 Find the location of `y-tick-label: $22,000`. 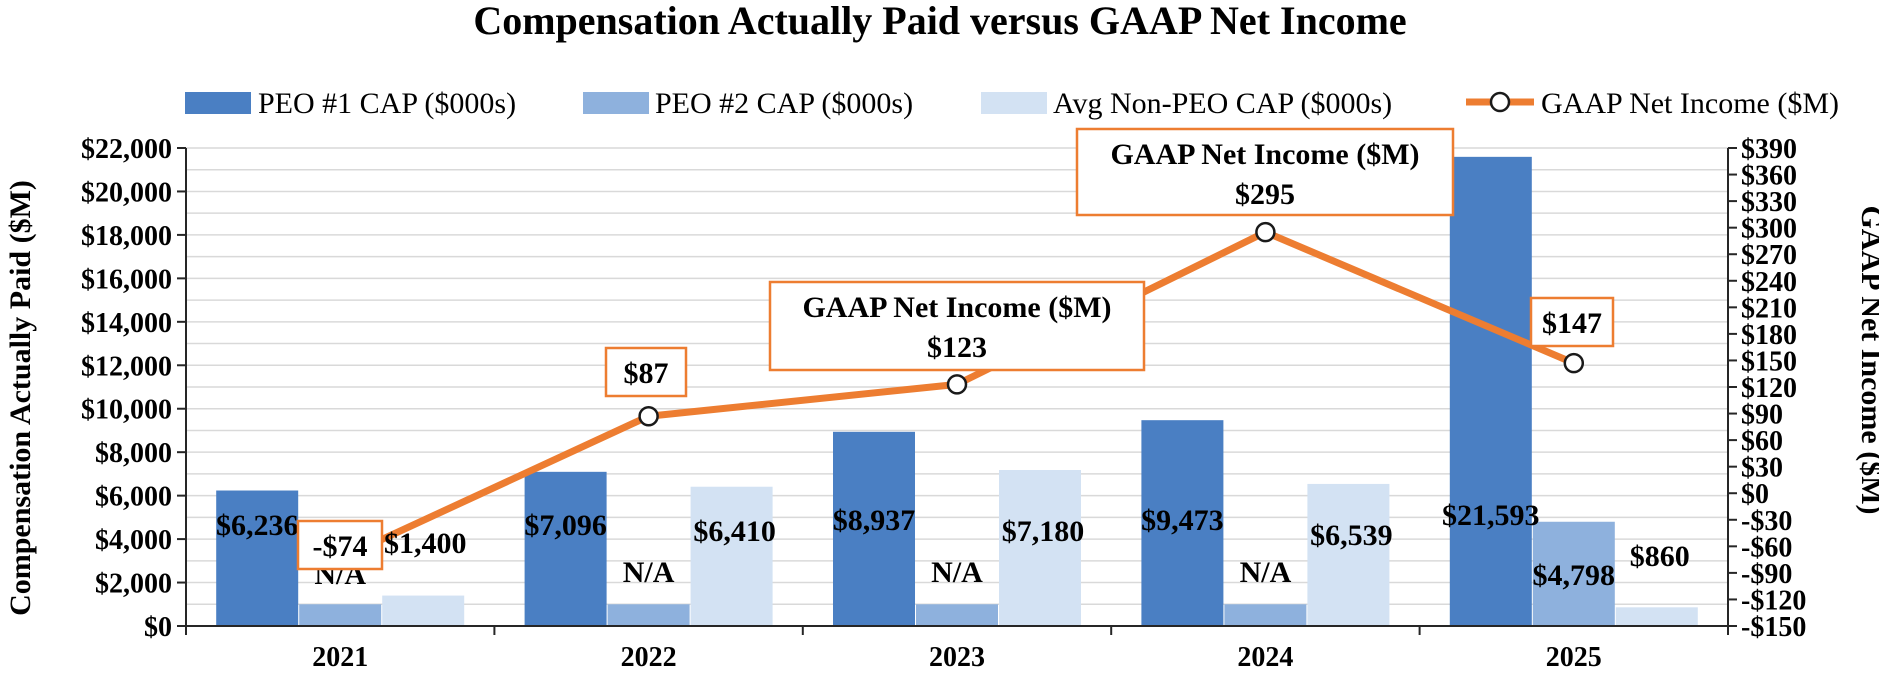

y-tick-label: $22,000 is located at coordinates (126, 149).